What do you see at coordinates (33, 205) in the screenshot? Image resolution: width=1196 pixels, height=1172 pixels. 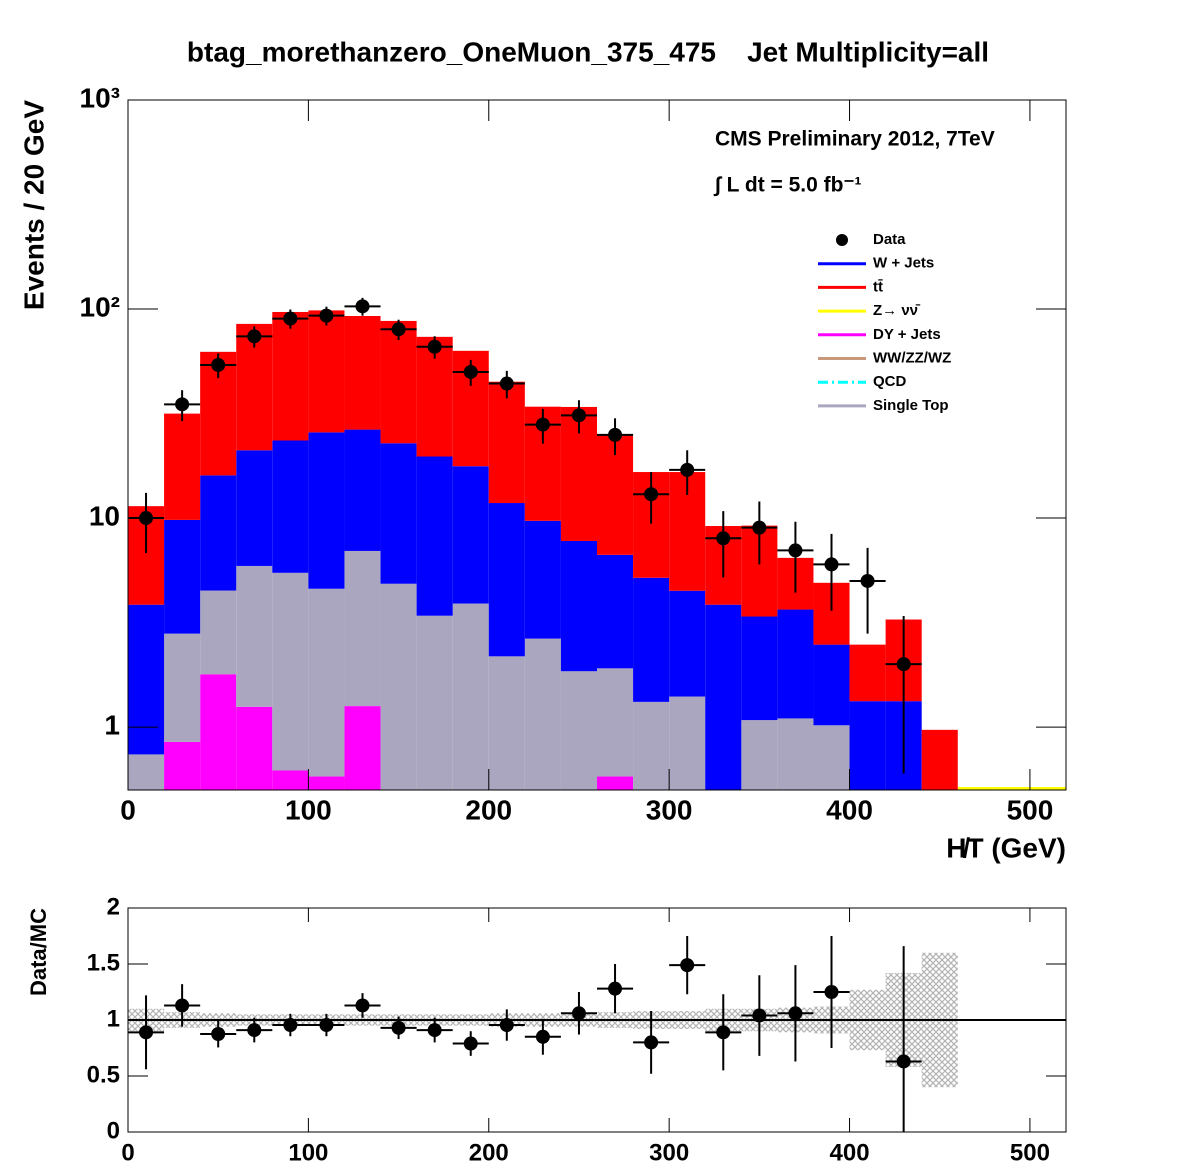 I see `y-axis-label: Events / 20 GeV` at bounding box center [33, 205].